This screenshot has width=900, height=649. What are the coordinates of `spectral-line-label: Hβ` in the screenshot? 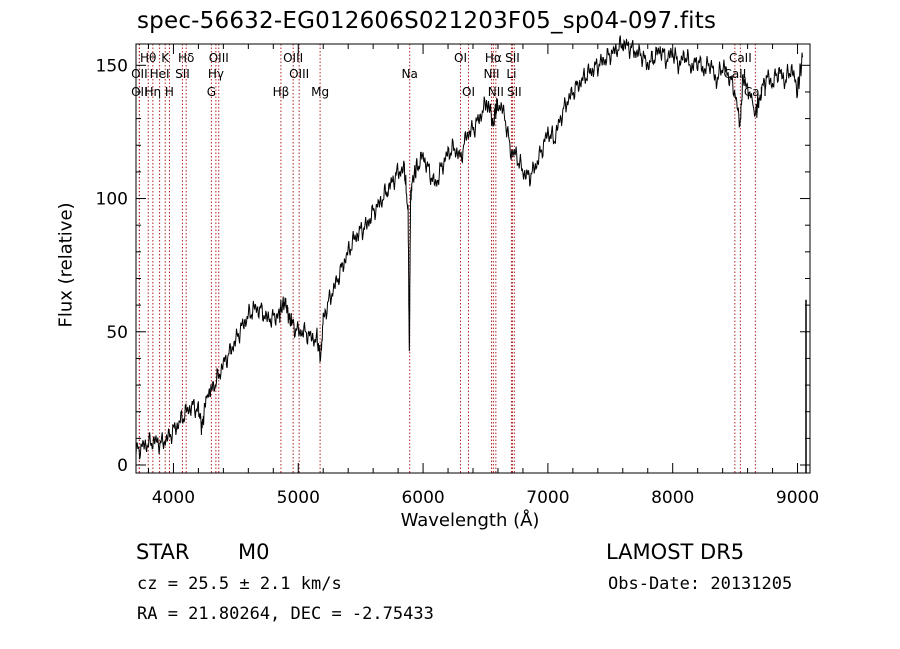 It's located at (281, 92).